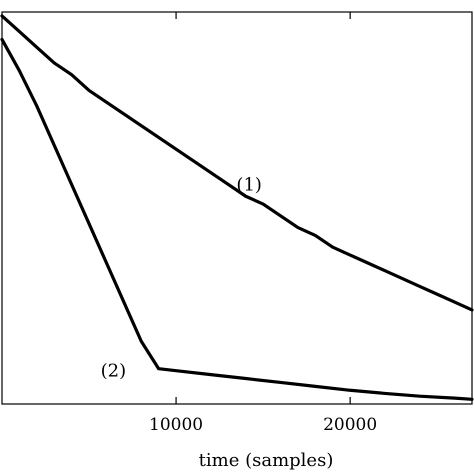  I want to click on x-axis-label: time (samples), so click(266, 460).